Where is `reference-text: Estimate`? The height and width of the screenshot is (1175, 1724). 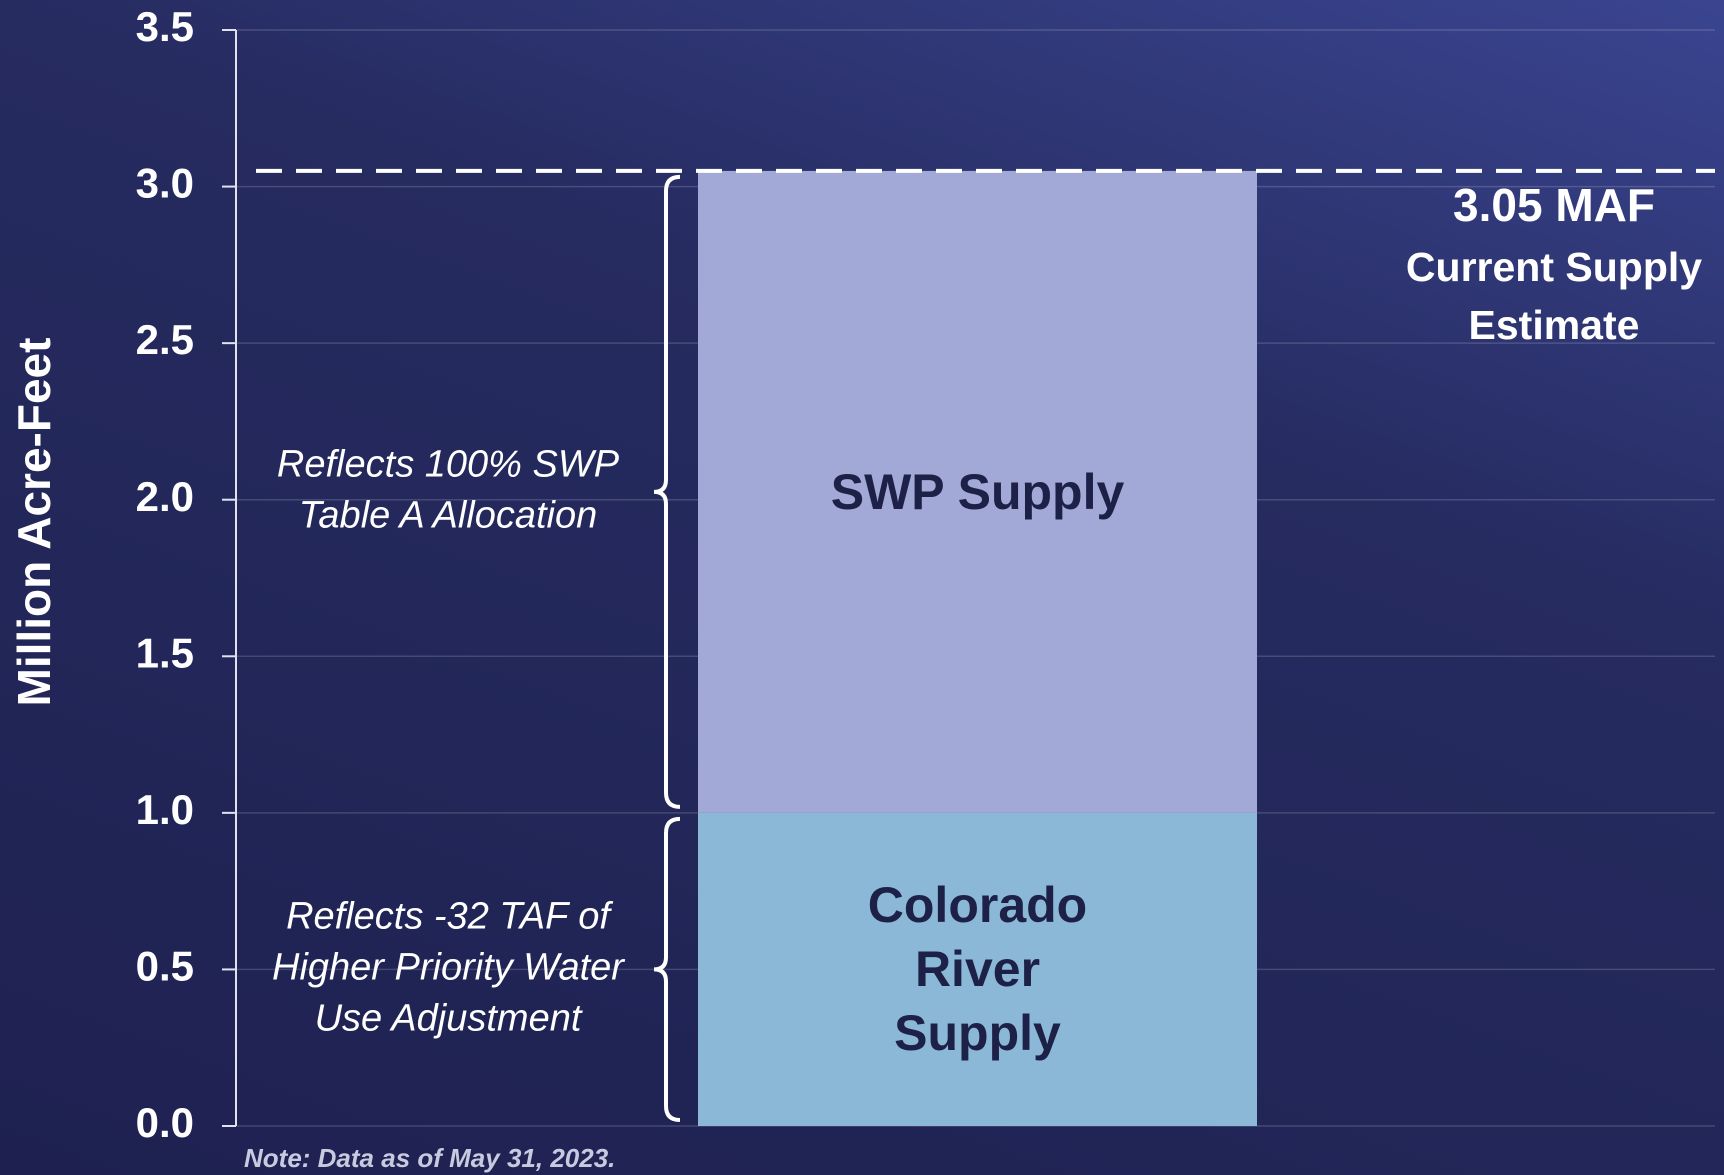 reference-text: Estimate is located at coordinates (1554, 325).